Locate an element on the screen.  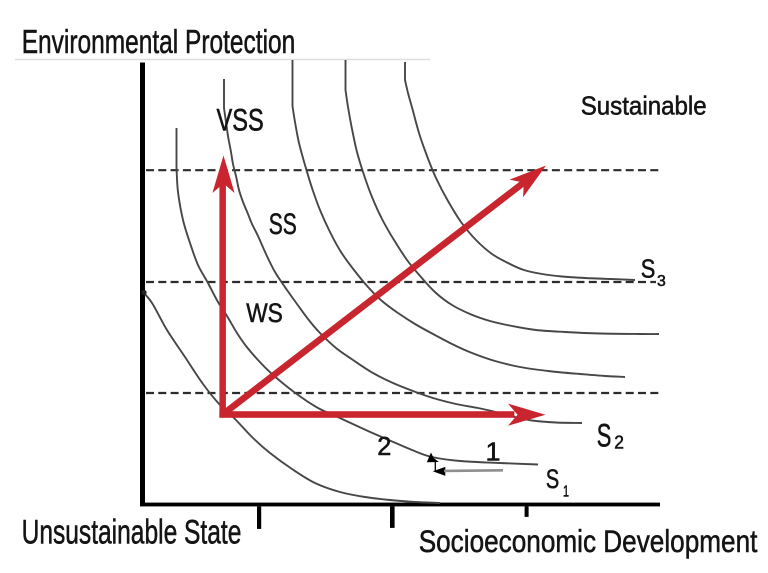
svg-text: Unsustainable State is located at coordinates (132, 533).